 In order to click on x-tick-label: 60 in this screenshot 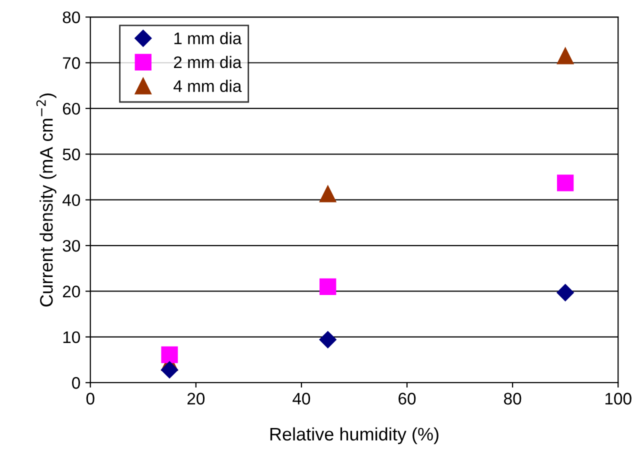, I will do `click(407, 398)`.